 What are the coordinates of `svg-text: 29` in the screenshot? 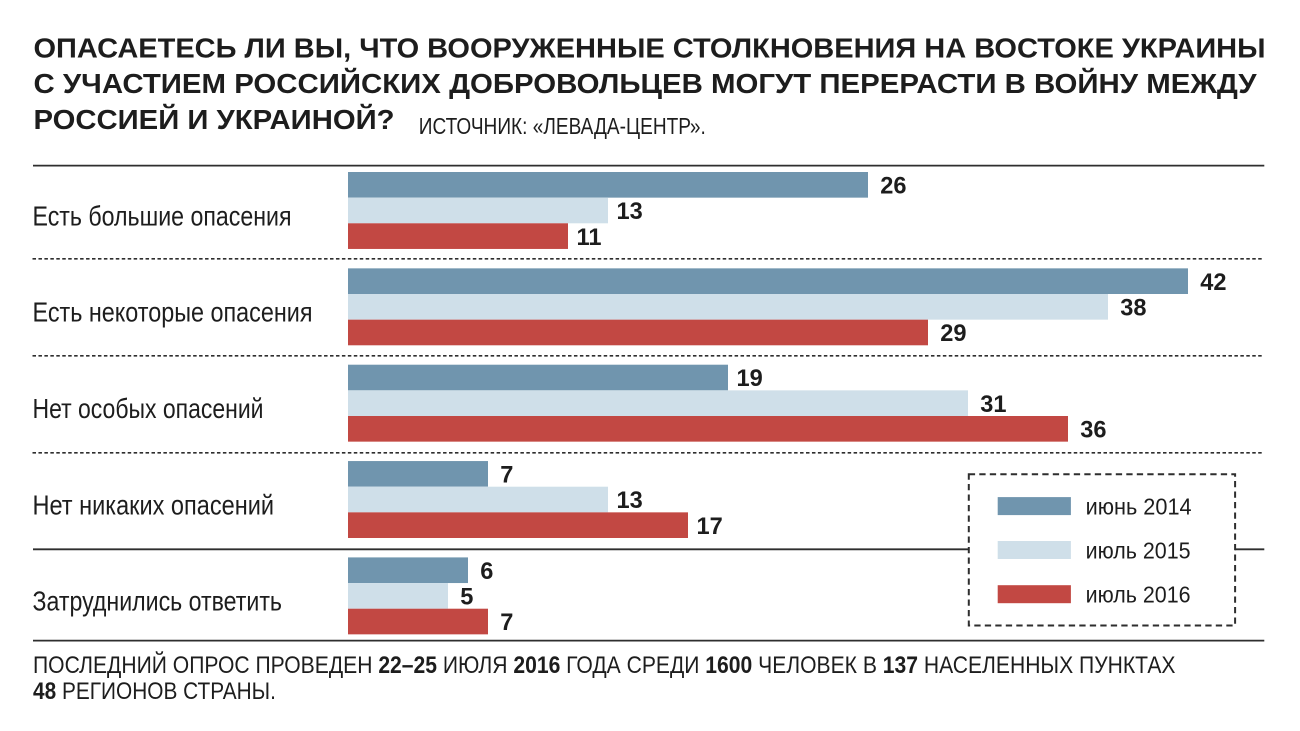 It's located at (953, 334).